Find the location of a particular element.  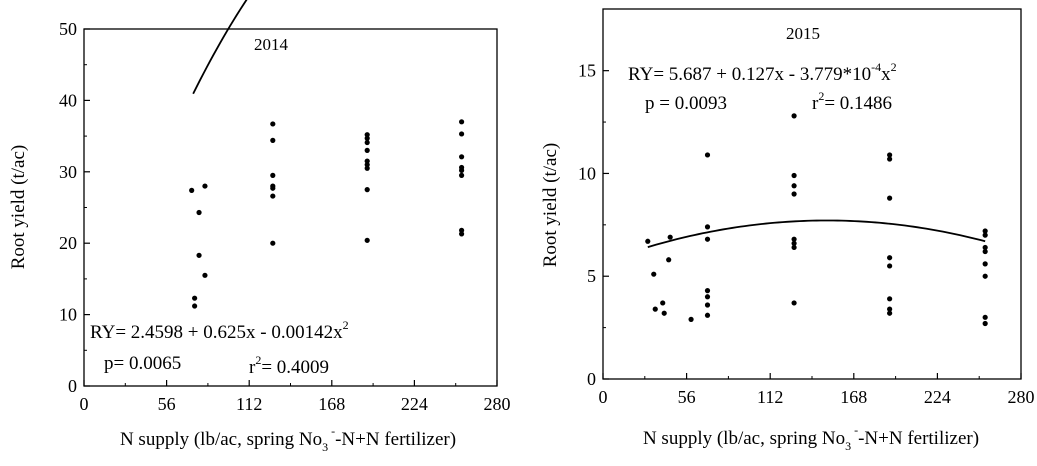

fit-equation-exponent-2: 2 is located at coordinates (894, 67).